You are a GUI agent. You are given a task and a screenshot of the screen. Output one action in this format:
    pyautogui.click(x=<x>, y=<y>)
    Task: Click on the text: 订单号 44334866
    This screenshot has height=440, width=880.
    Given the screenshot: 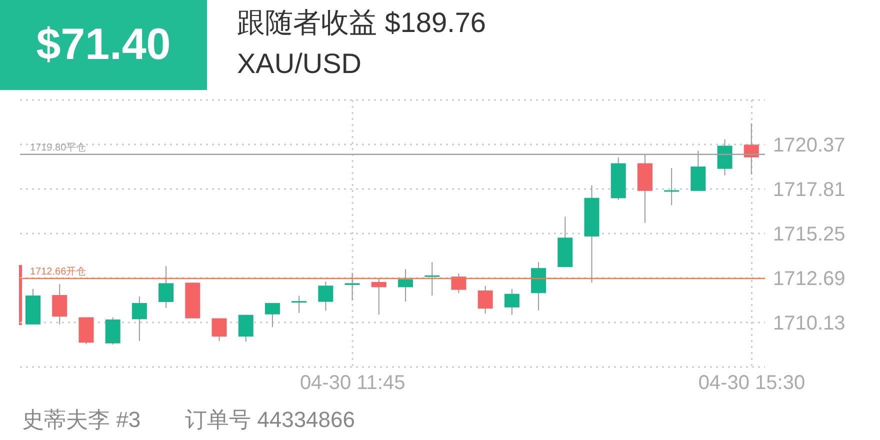 What is the action you would take?
    pyautogui.click(x=270, y=420)
    